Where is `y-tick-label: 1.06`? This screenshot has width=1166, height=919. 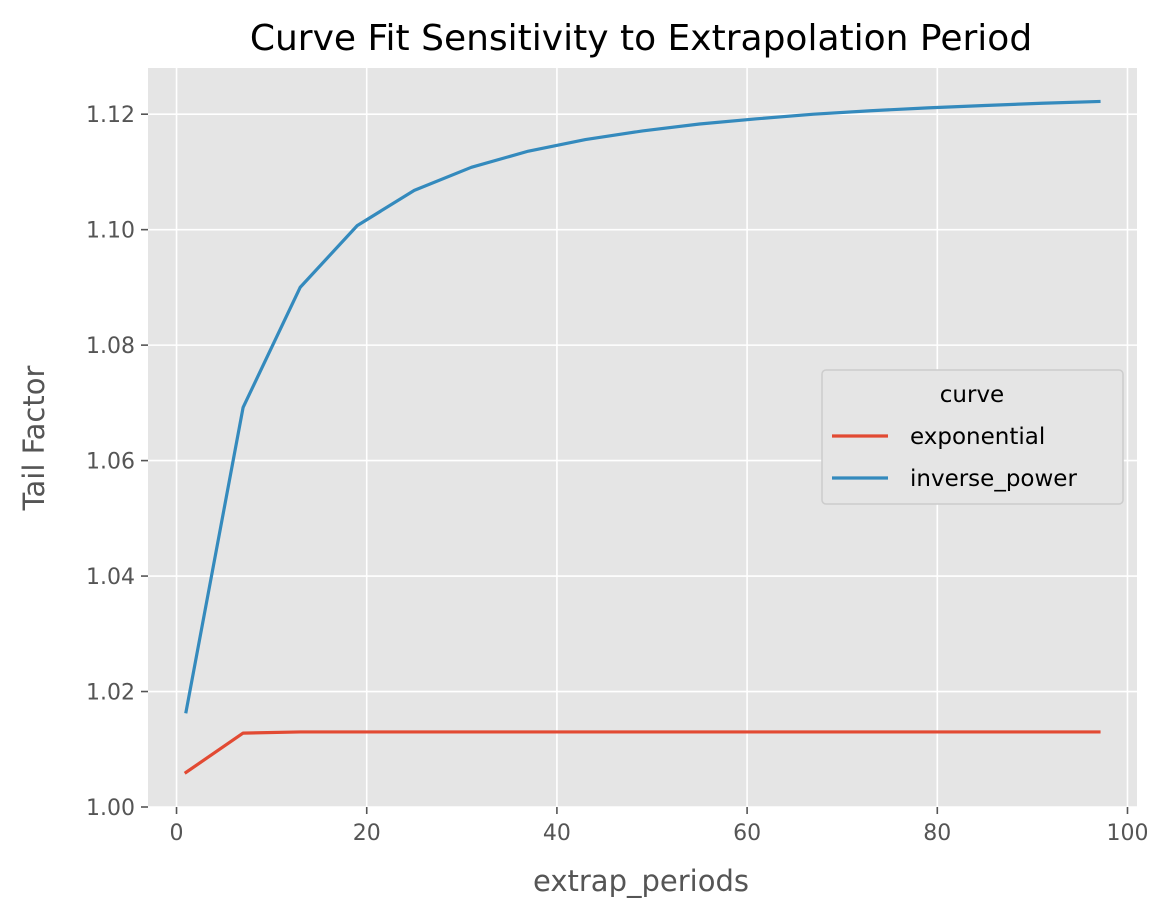 y-tick-label: 1.06 is located at coordinates (110, 462).